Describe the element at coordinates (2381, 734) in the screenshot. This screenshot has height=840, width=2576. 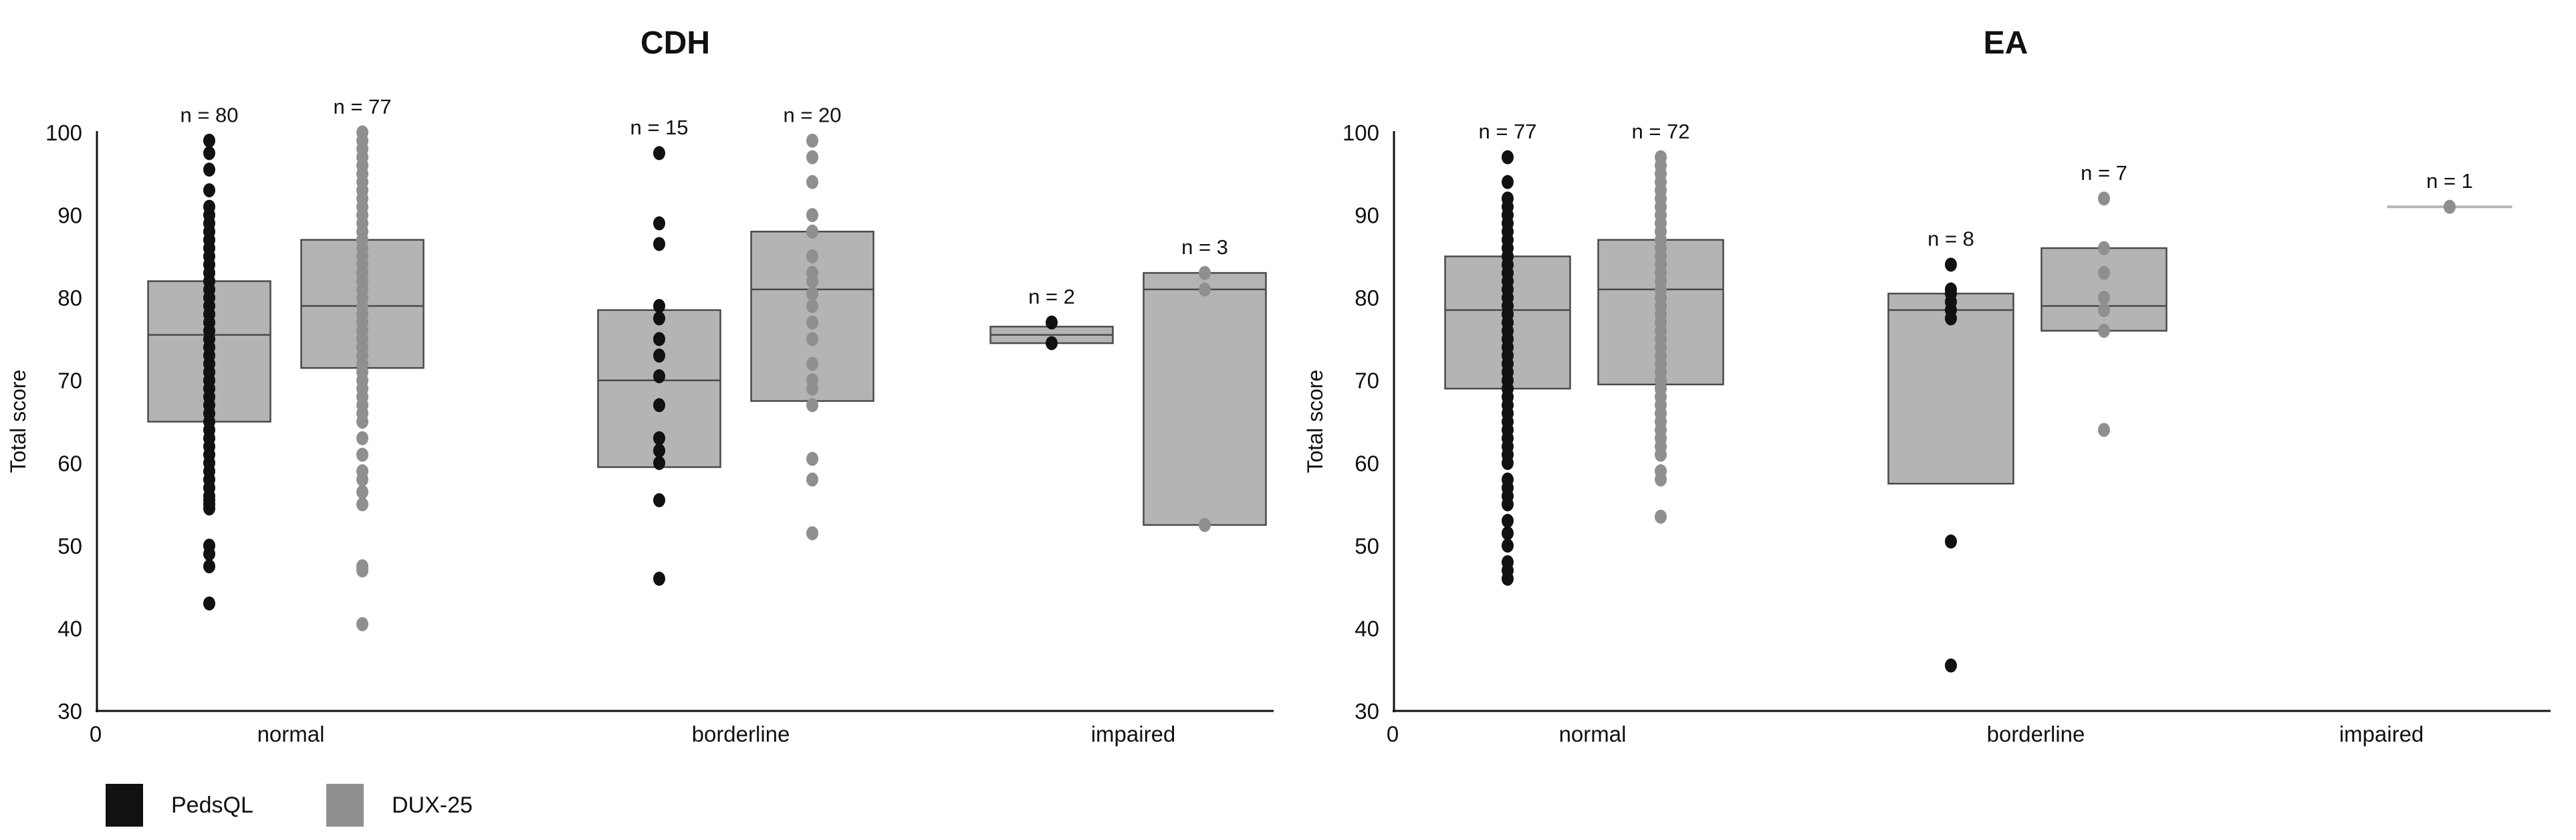
I see `x-category-label: impaired` at that location.